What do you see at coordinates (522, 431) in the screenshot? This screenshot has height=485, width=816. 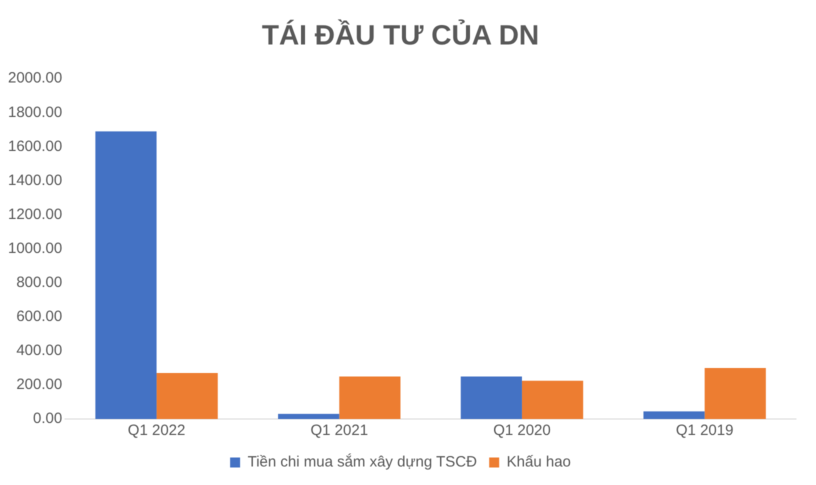 I see `x-tick-label: Q1 2020` at bounding box center [522, 431].